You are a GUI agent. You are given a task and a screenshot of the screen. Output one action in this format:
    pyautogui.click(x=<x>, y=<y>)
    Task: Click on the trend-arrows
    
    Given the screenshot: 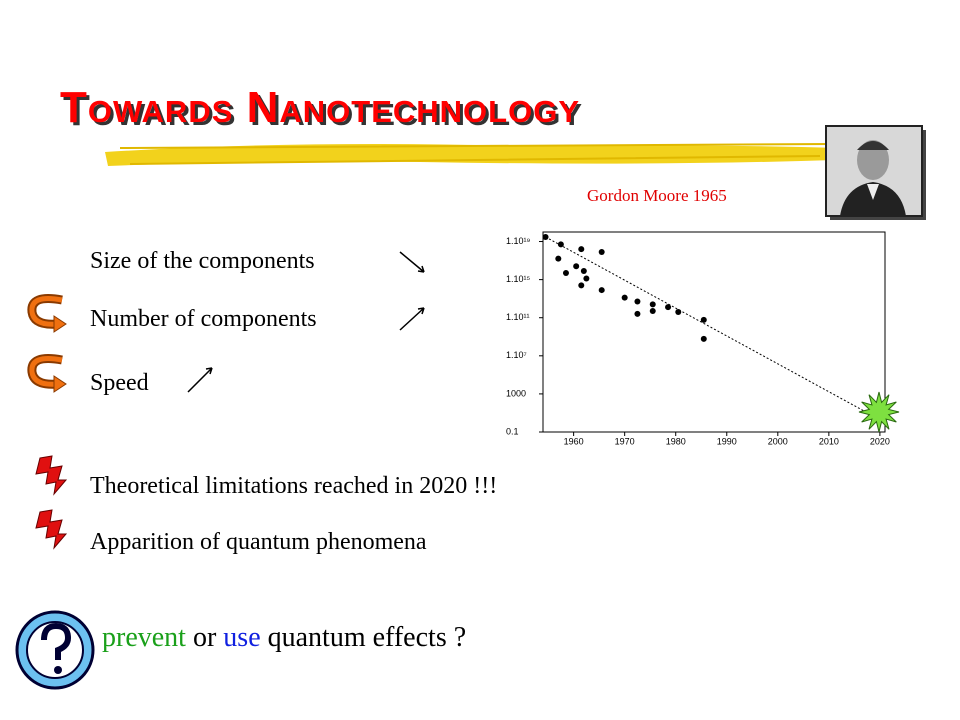 What is the action you would take?
    pyautogui.click(x=306, y=322)
    